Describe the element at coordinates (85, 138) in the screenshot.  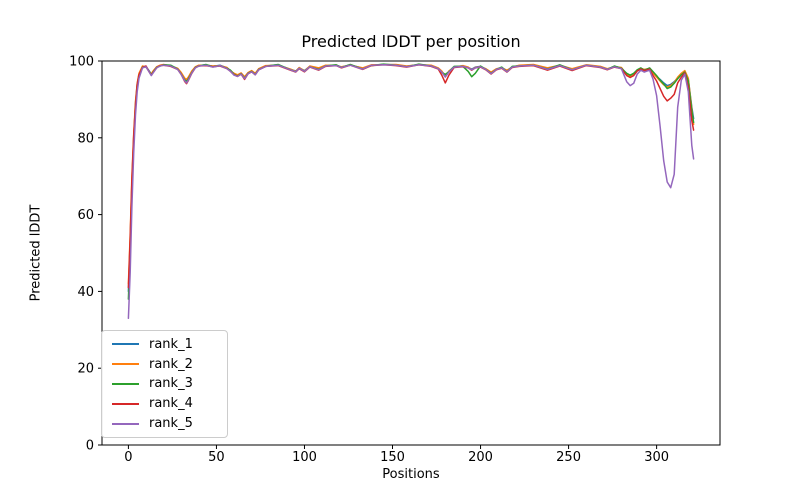
I see `y-tick-label: 80` at that location.